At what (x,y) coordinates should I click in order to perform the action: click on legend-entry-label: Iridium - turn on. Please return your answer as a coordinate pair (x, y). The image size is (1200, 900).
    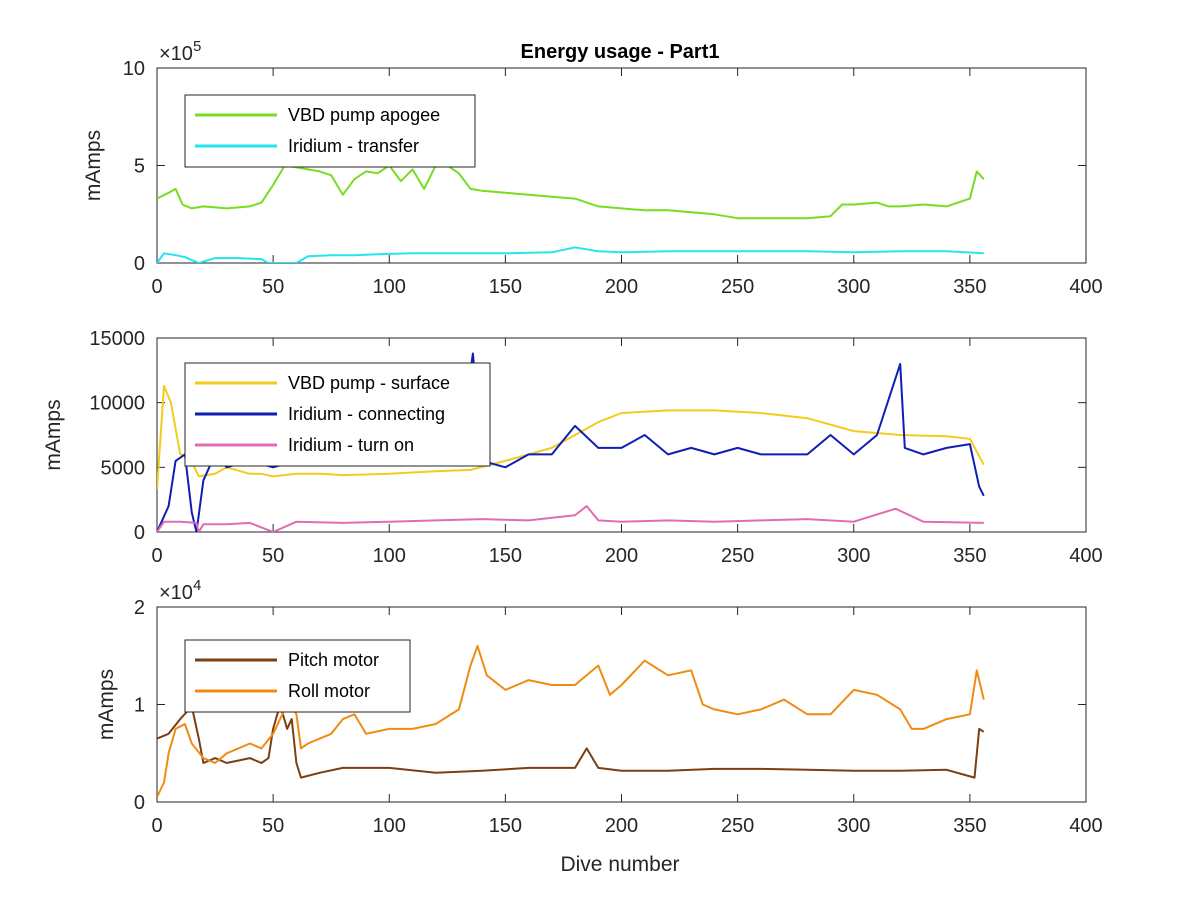
    Looking at the image, I should click on (351, 445).